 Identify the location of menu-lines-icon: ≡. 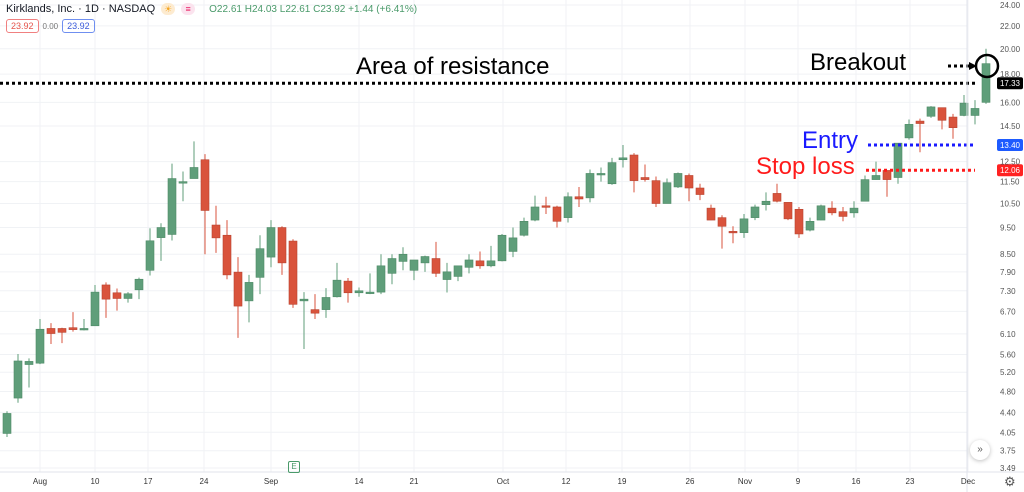
(188, 9).